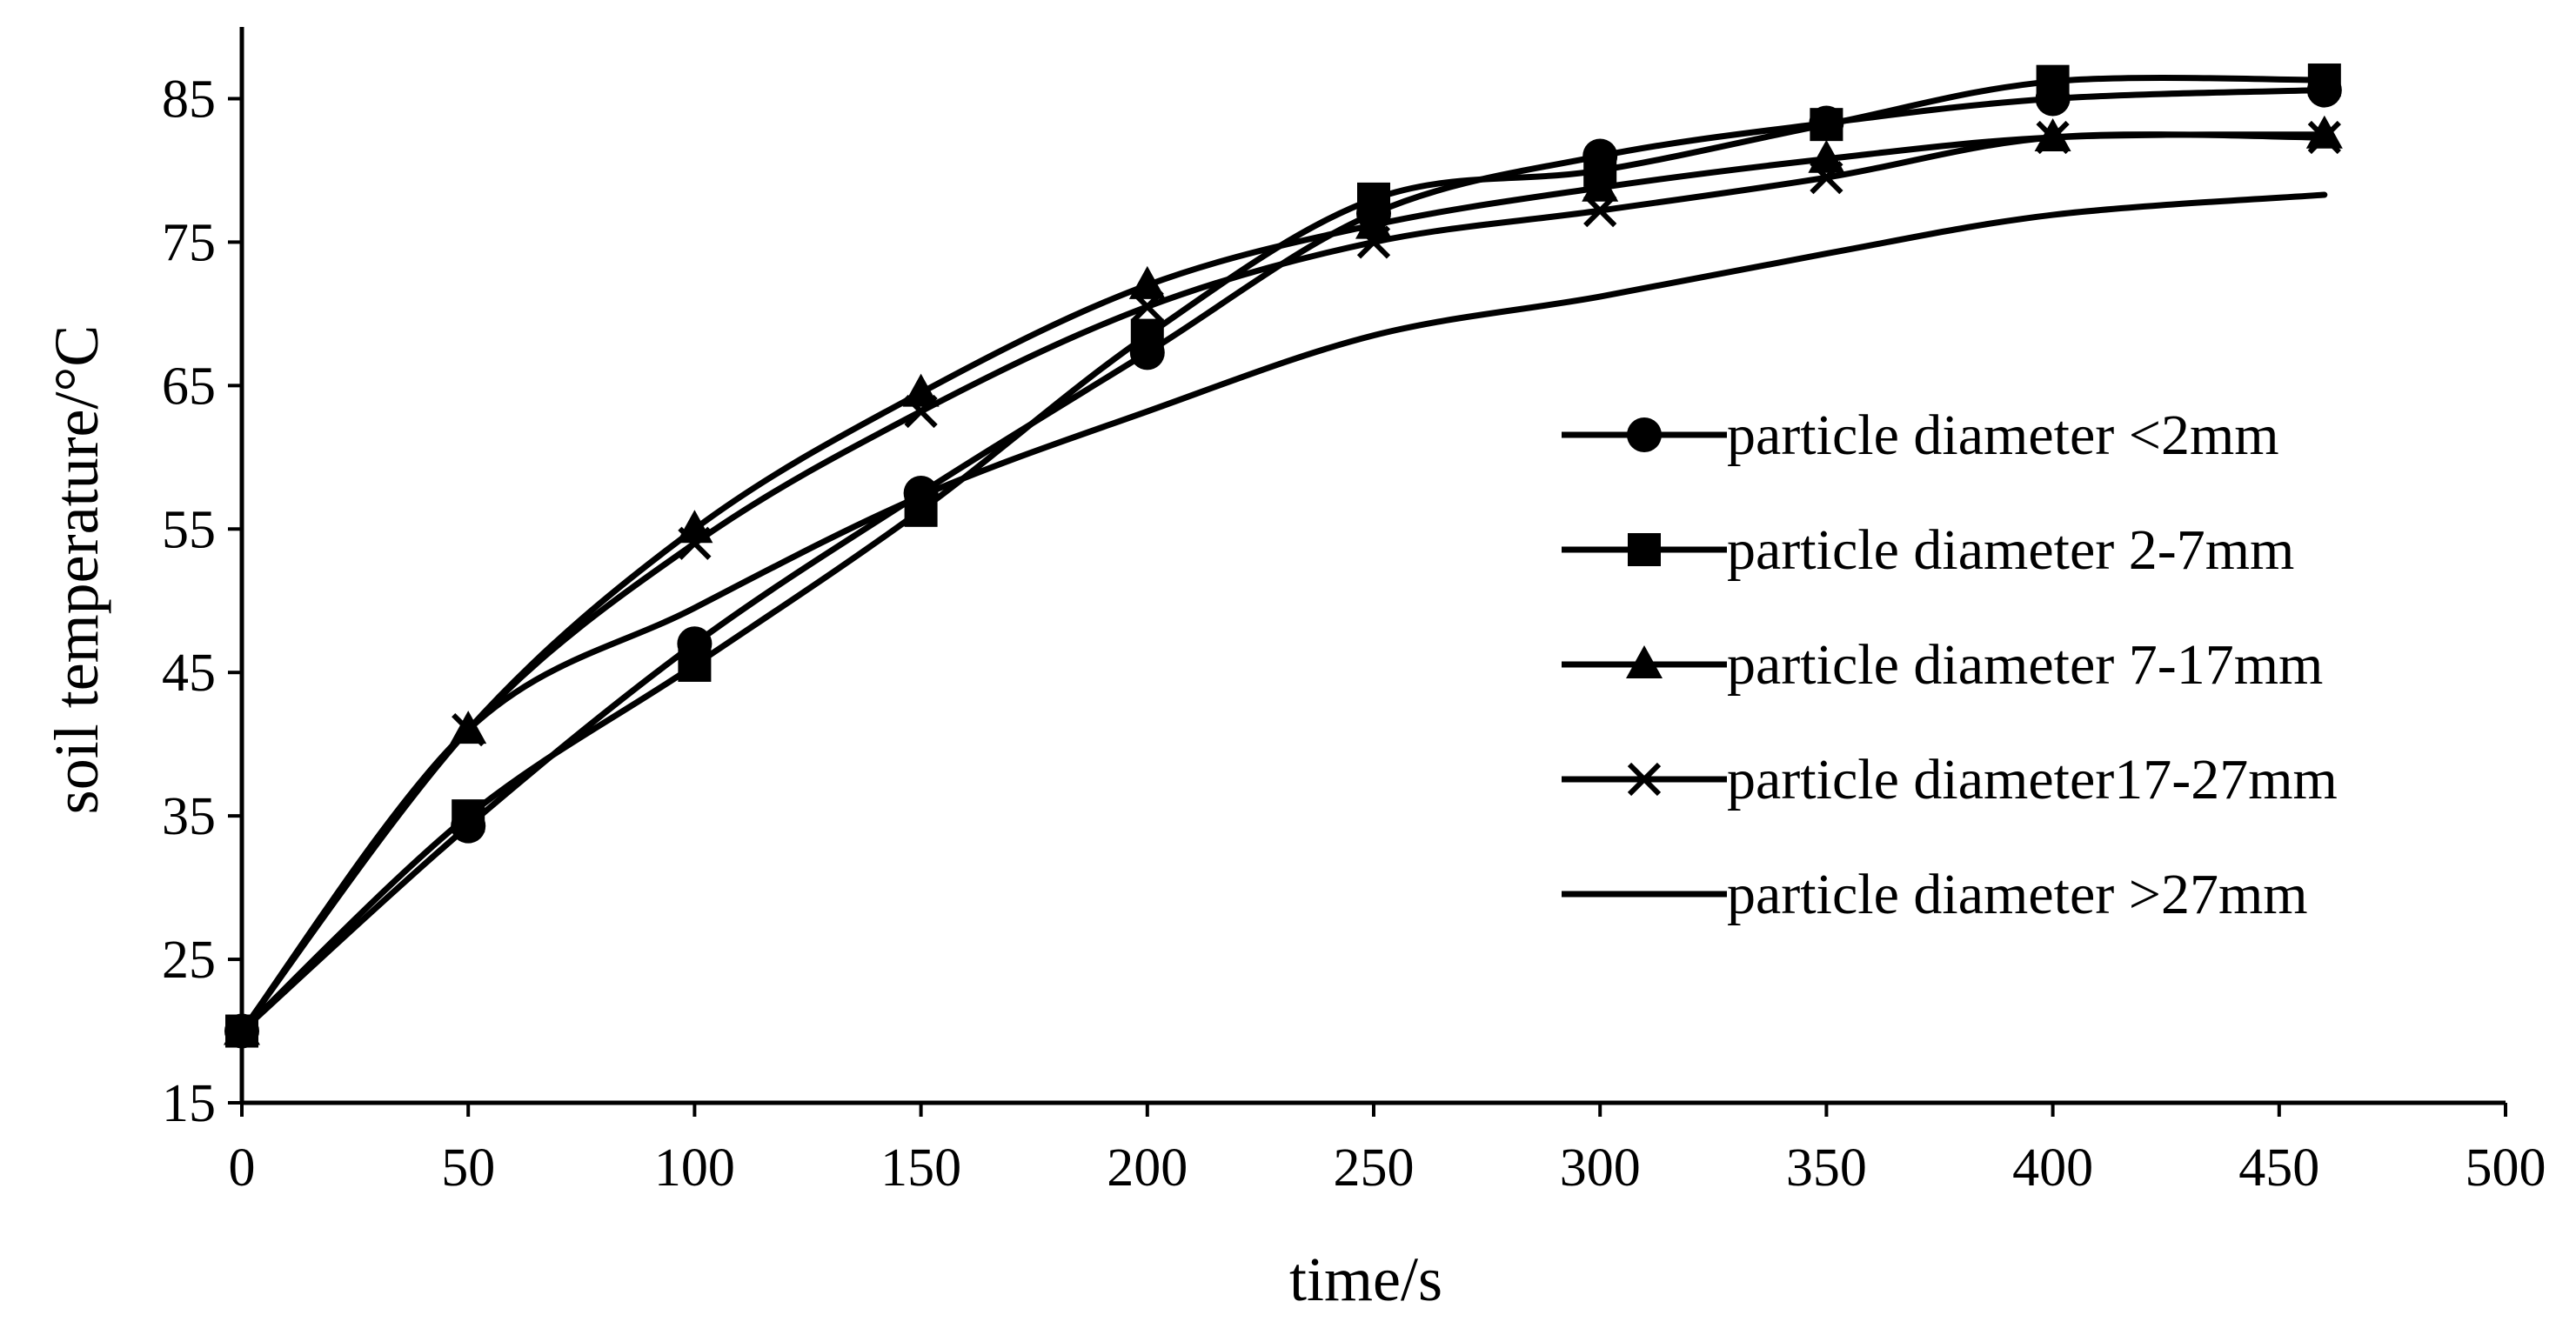 This screenshot has height=1335, width=2576. I want to click on legend-marker-triangle, so click(1644, 661).